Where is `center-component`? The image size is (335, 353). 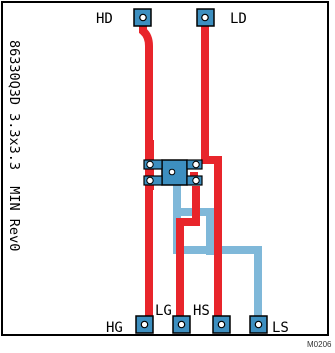
center-component is located at coordinates (173, 172).